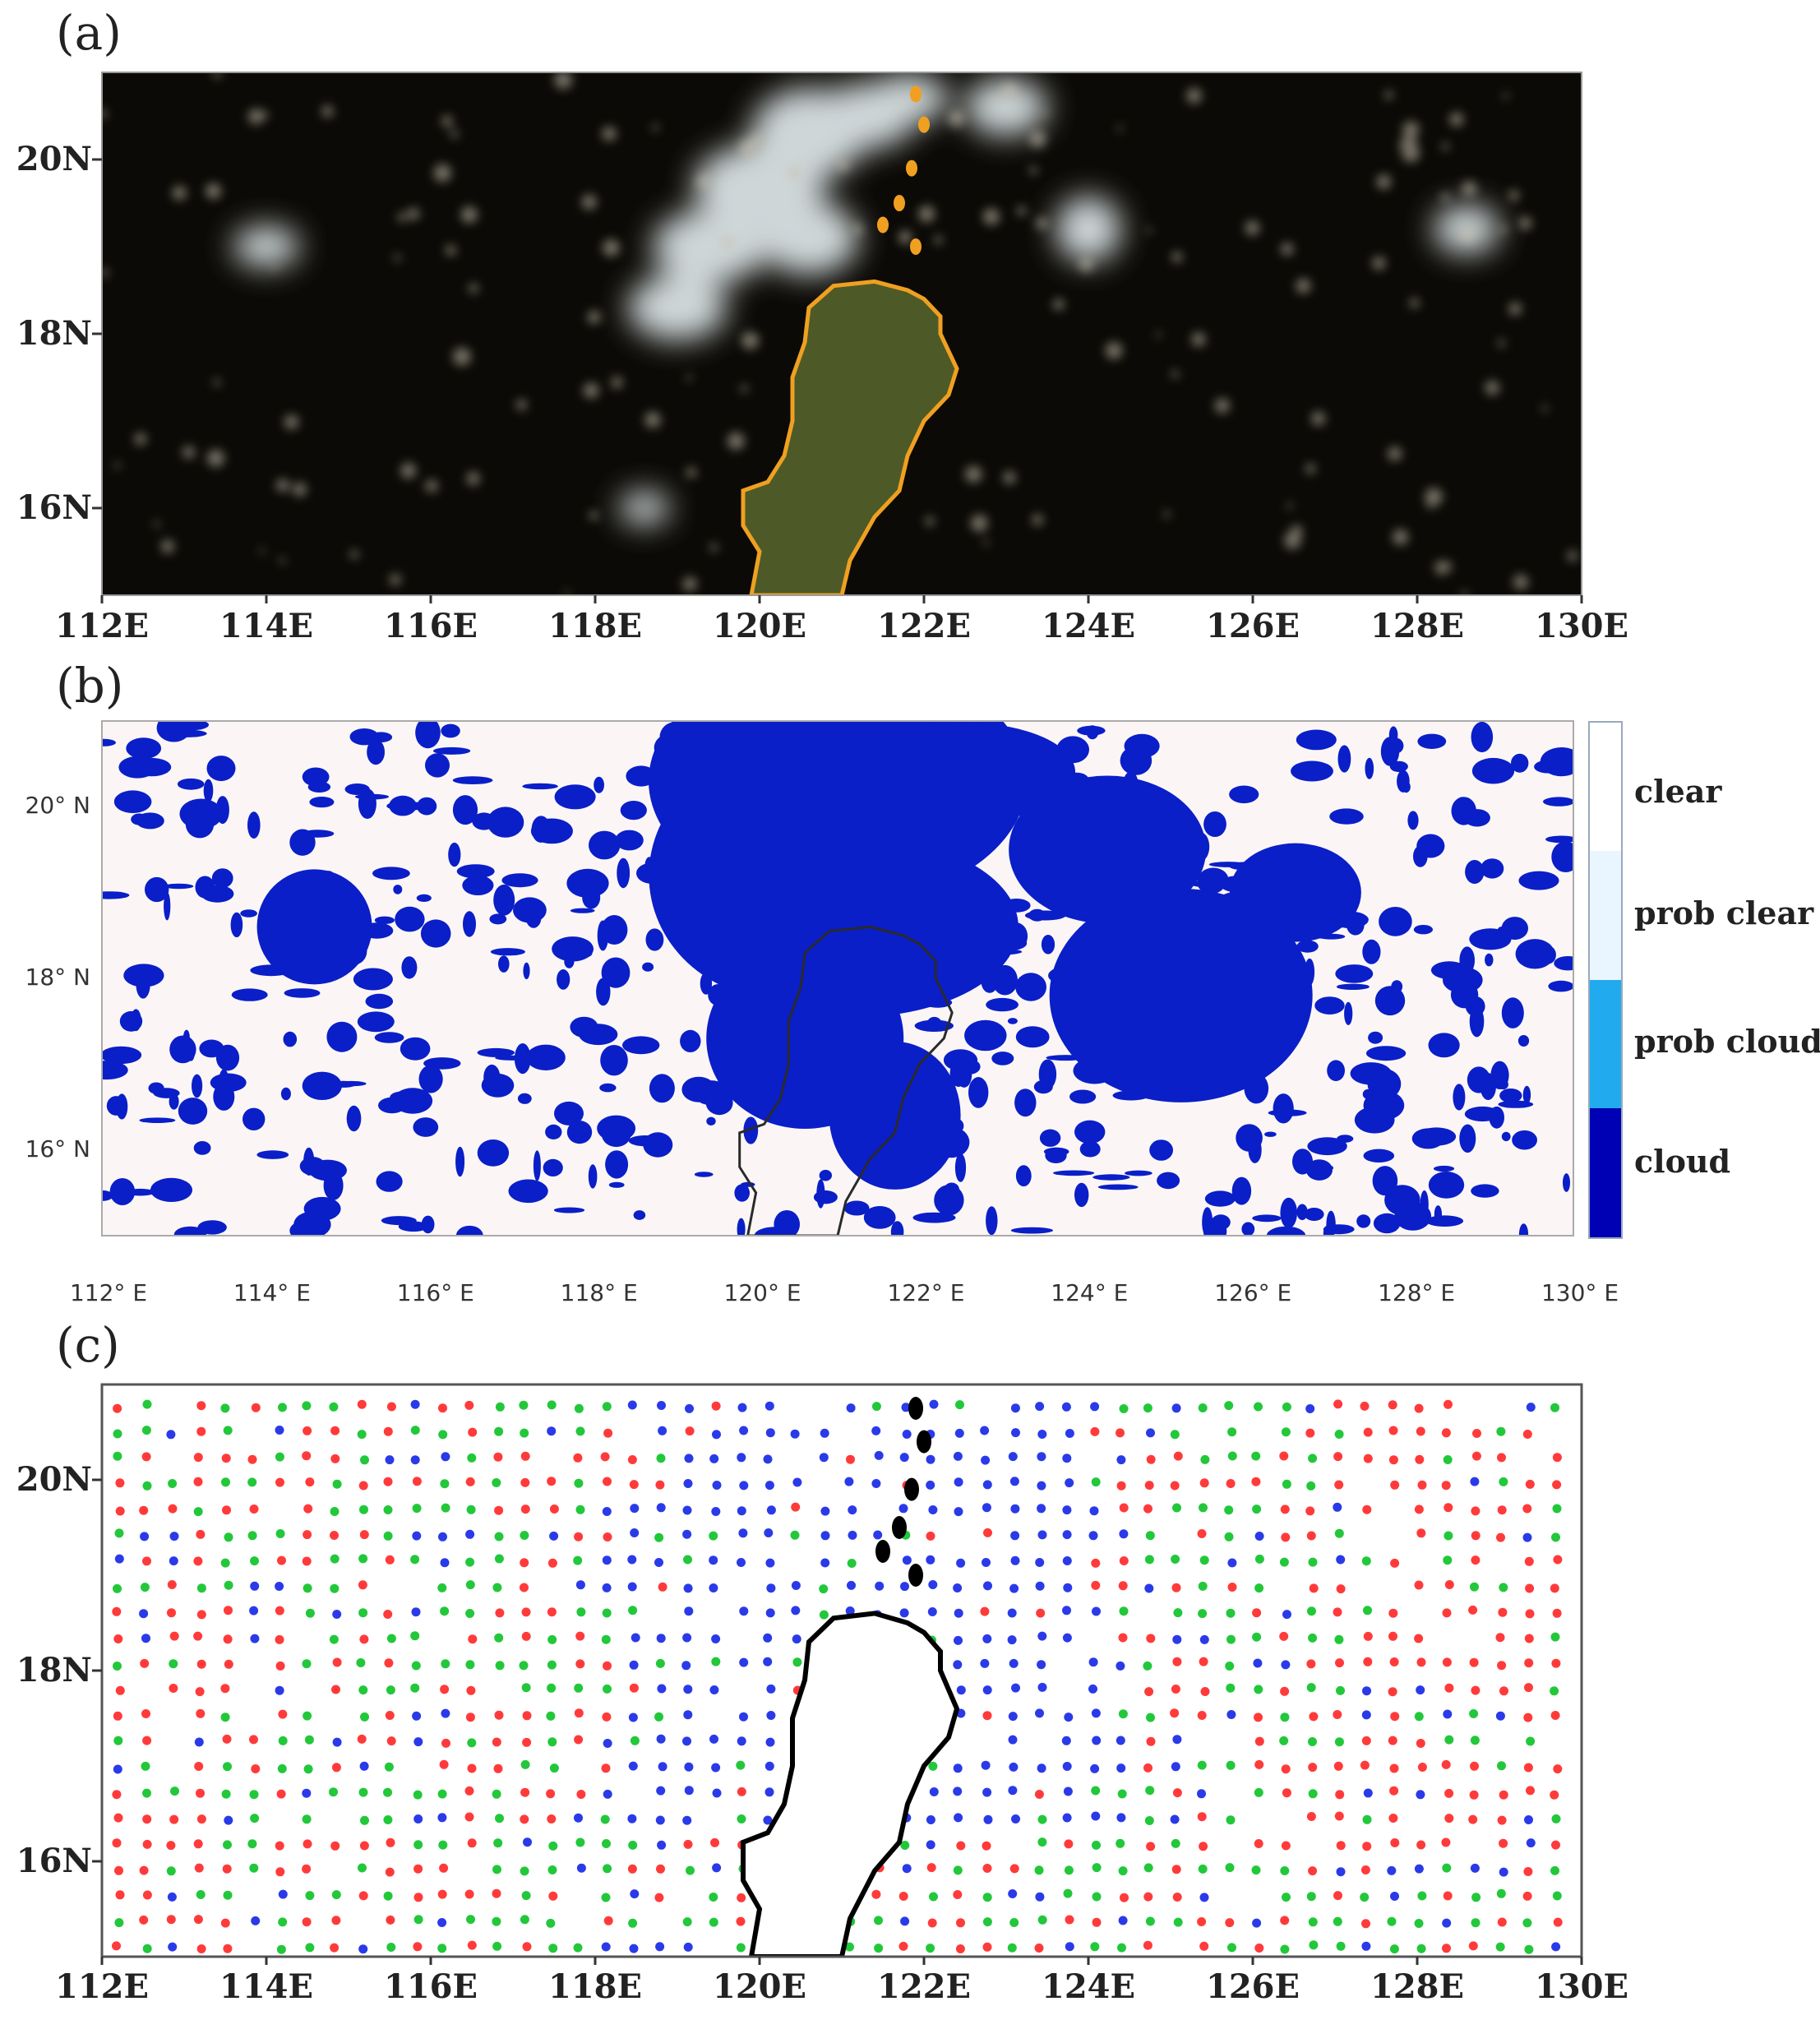 Image resolution: width=1820 pixels, height=2043 pixels. Describe the element at coordinates (1253, 1292) in the screenshot. I see `lon-tick-b-126: 126° E` at that location.